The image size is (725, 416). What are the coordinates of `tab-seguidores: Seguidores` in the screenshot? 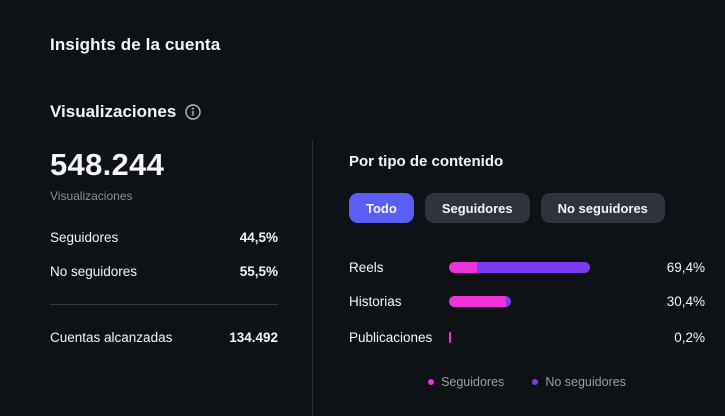 It's located at (477, 208).